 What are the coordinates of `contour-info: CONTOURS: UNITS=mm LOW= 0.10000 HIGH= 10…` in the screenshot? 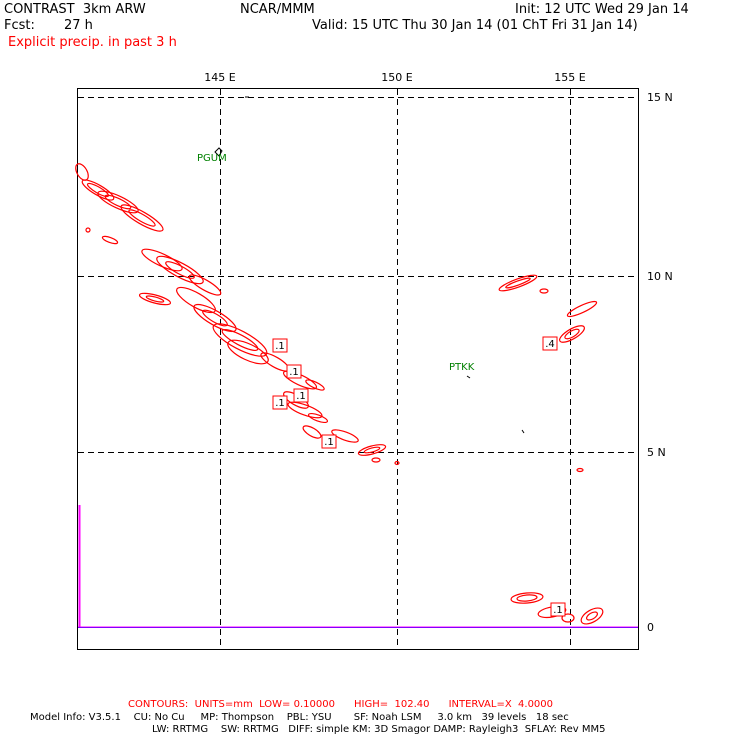 It's located at (341, 704).